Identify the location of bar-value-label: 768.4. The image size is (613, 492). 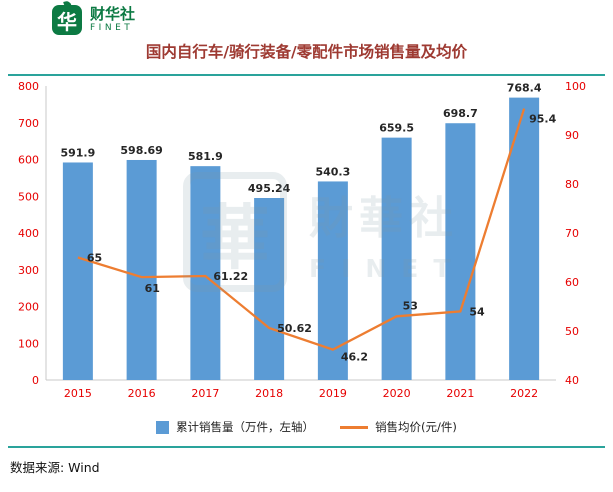
(524, 88).